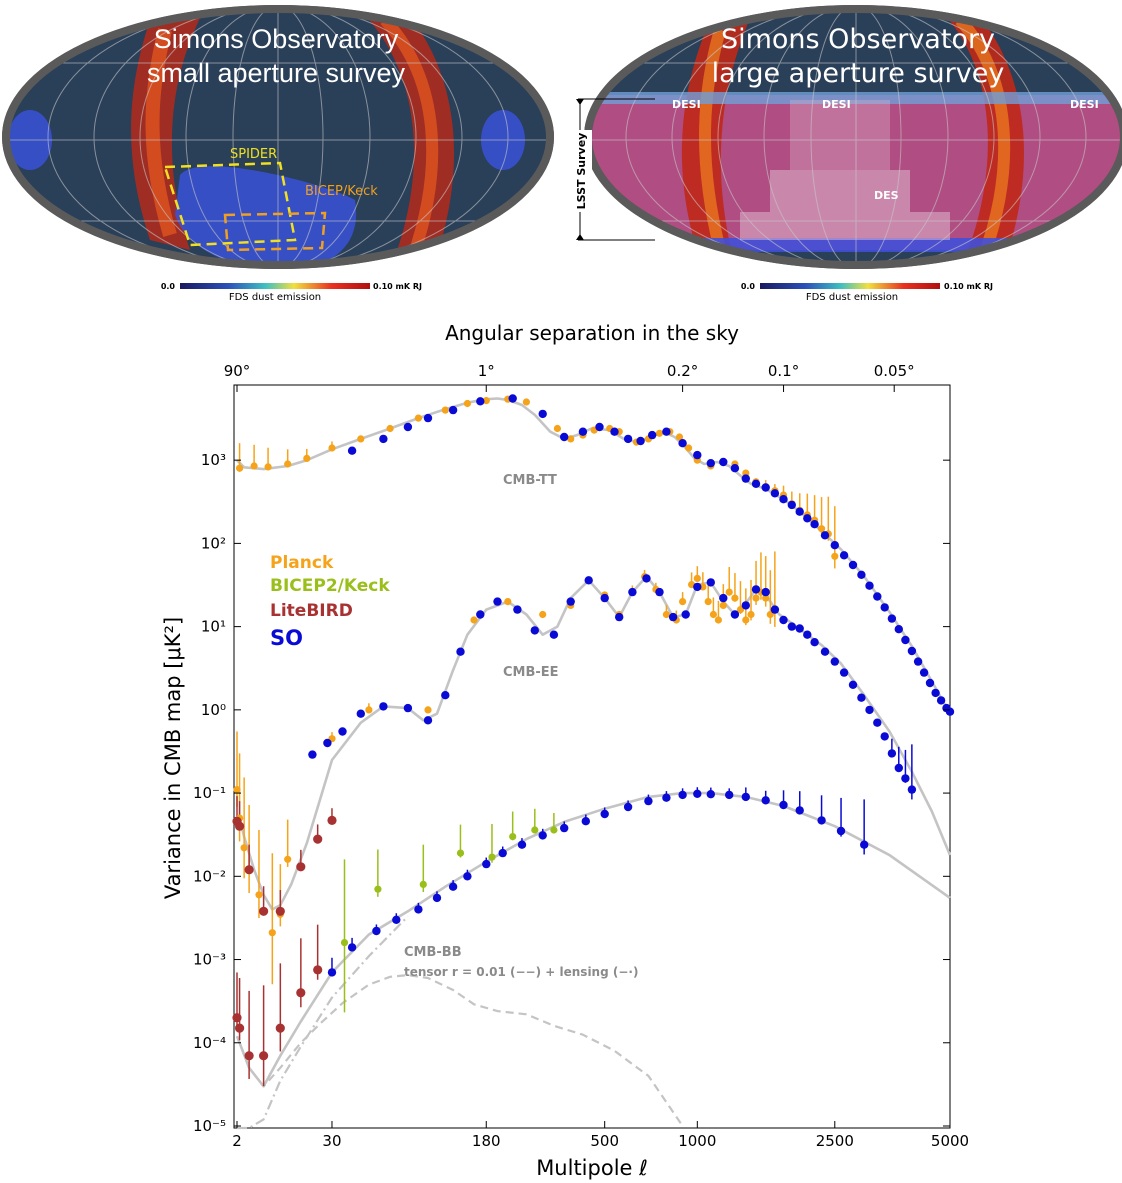  Describe the element at coordinates (397, 286) in the screenshot. I see `left-colorbar-max: 0.10 mK RJ` at that location.